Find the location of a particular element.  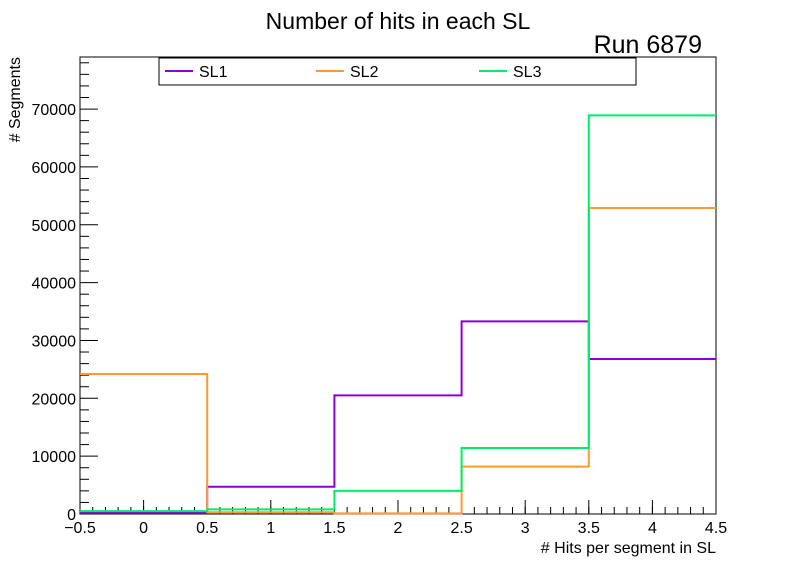

y-axis: 0 10000 20000 30000 40000 50000 60000 70000 is located at coordinates (65, 293).